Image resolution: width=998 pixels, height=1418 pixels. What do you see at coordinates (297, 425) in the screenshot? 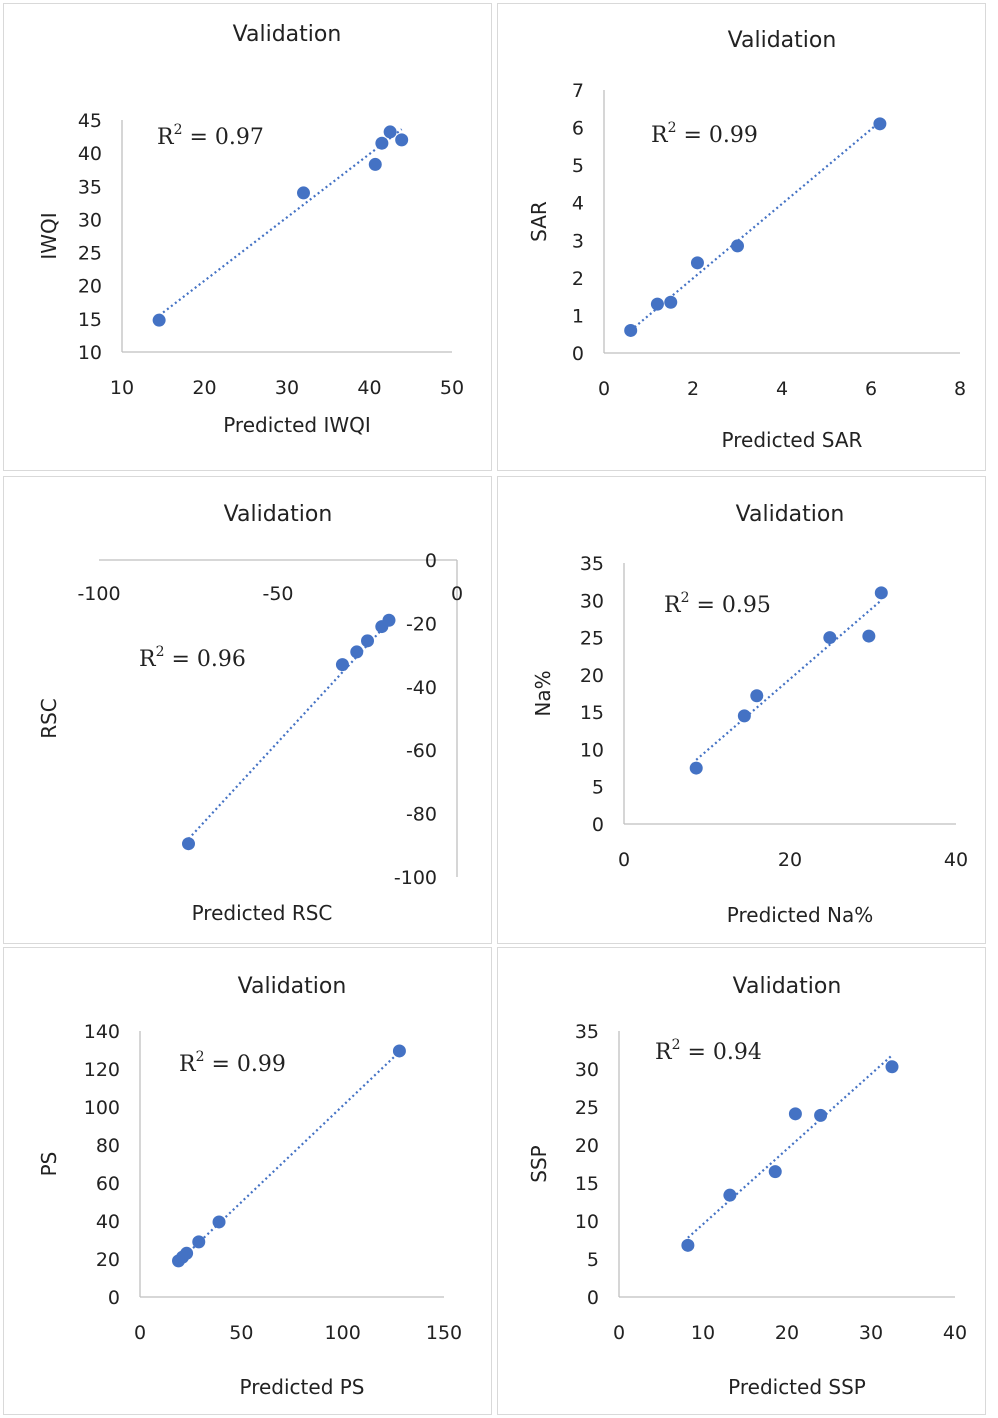
I see `x-axis-title: Predicted IWQI` at bounding box center [297, 425].